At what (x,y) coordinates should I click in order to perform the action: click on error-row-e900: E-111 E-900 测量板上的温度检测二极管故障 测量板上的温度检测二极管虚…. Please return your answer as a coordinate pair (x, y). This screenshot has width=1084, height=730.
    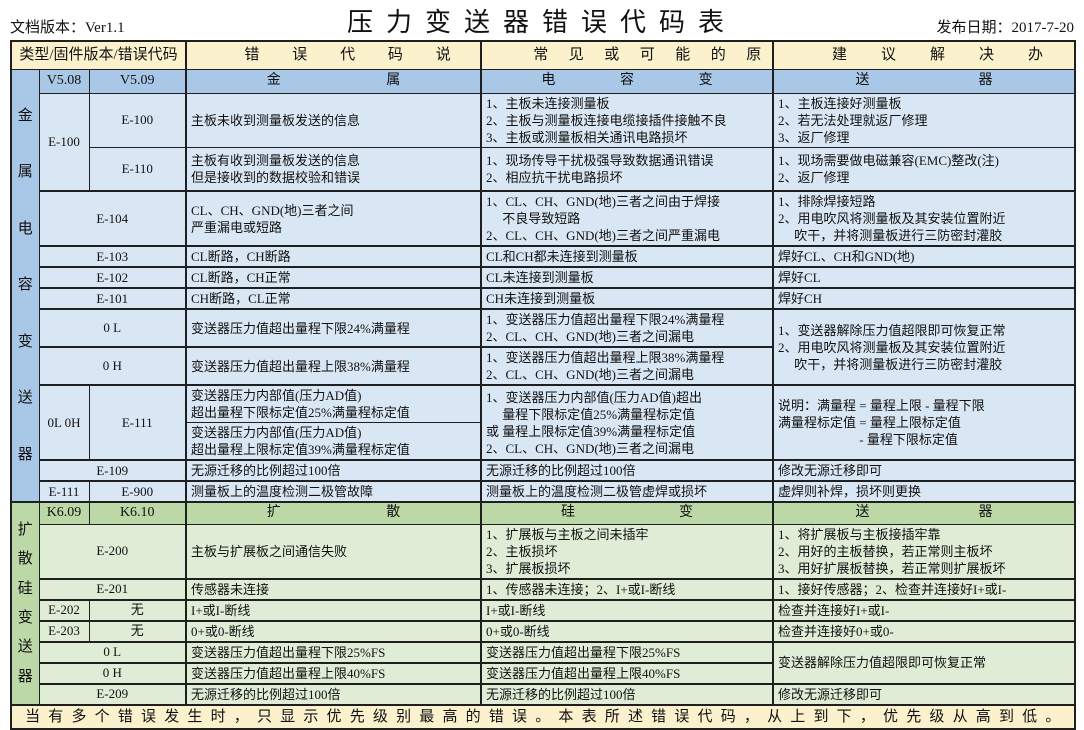
    Looking at the image, I should click on (543, 491).